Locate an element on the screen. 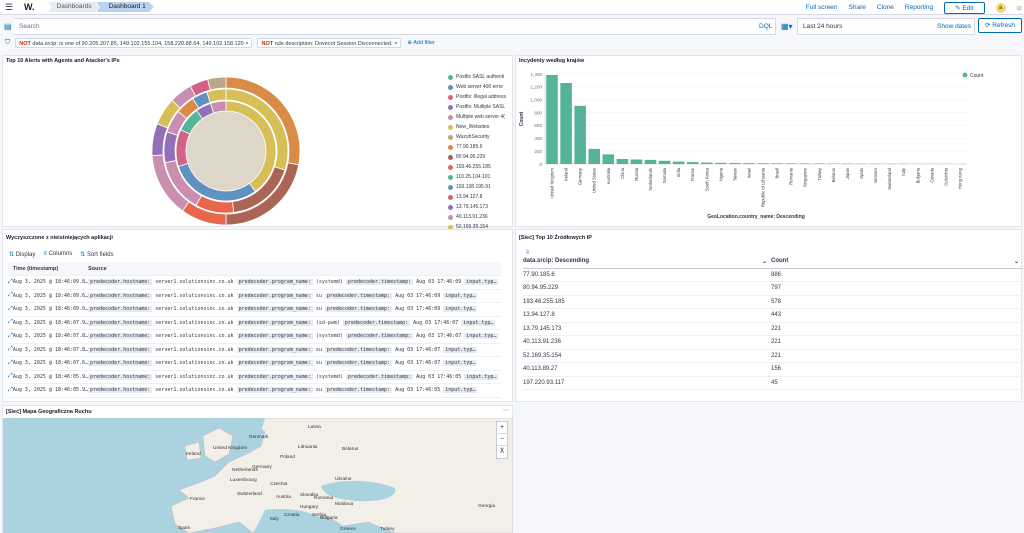  legend-item: 13.94.127.8 is located at coordinates (477, 197).